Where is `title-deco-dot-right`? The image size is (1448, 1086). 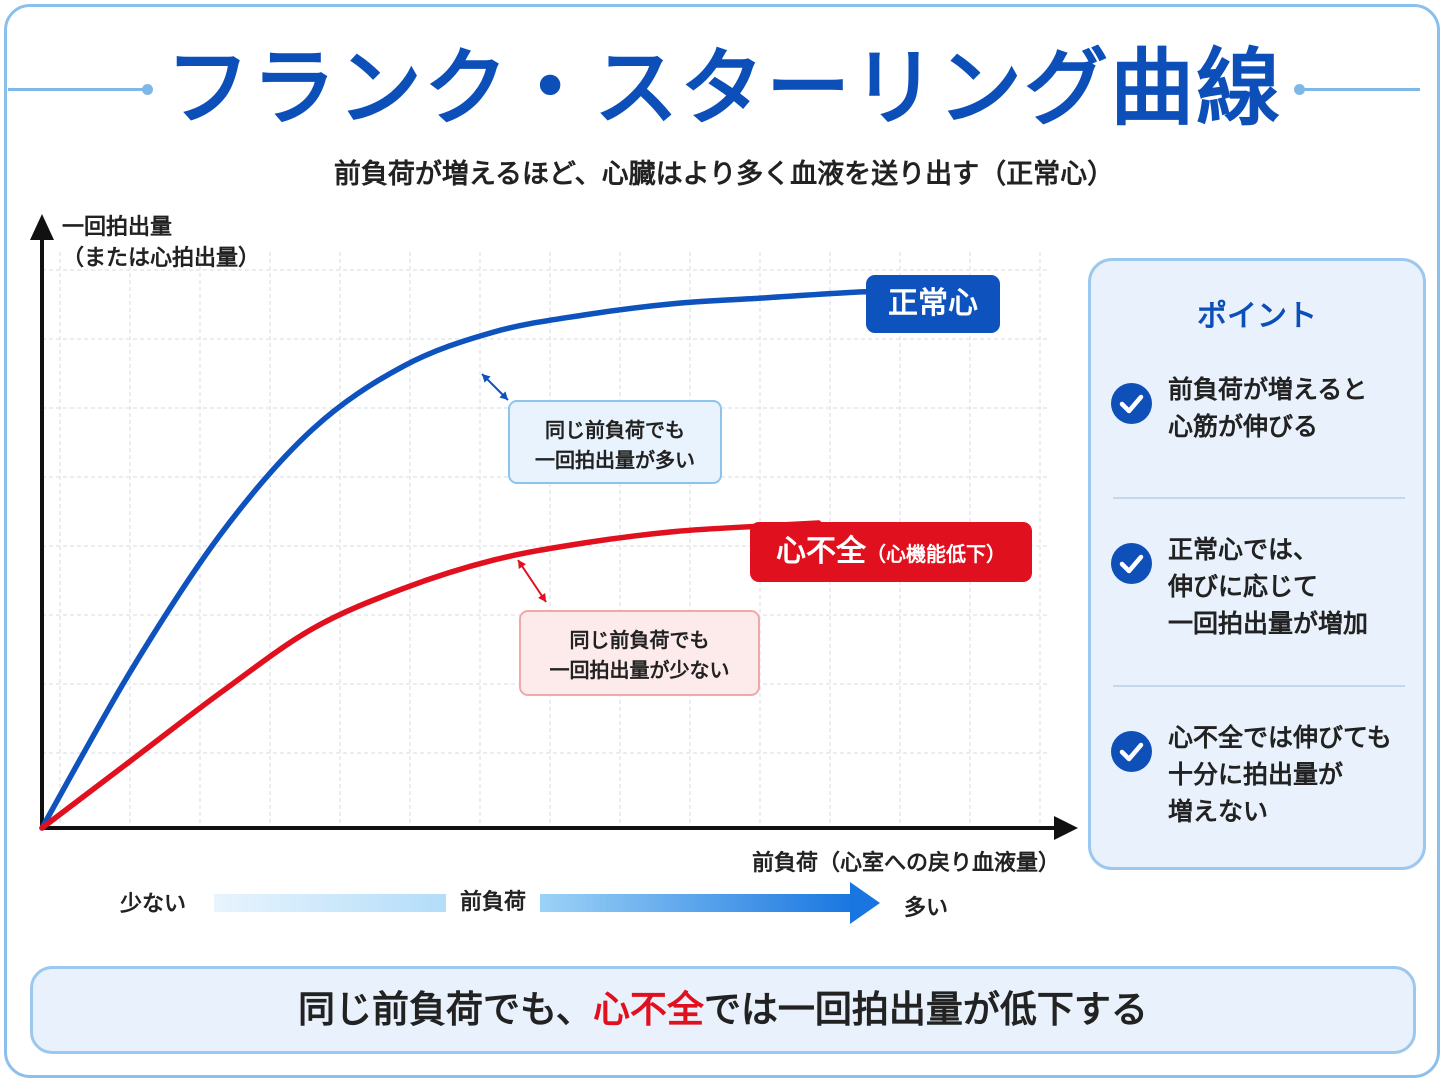
title-deco-dot-right is located at coordinates (1299, 89).